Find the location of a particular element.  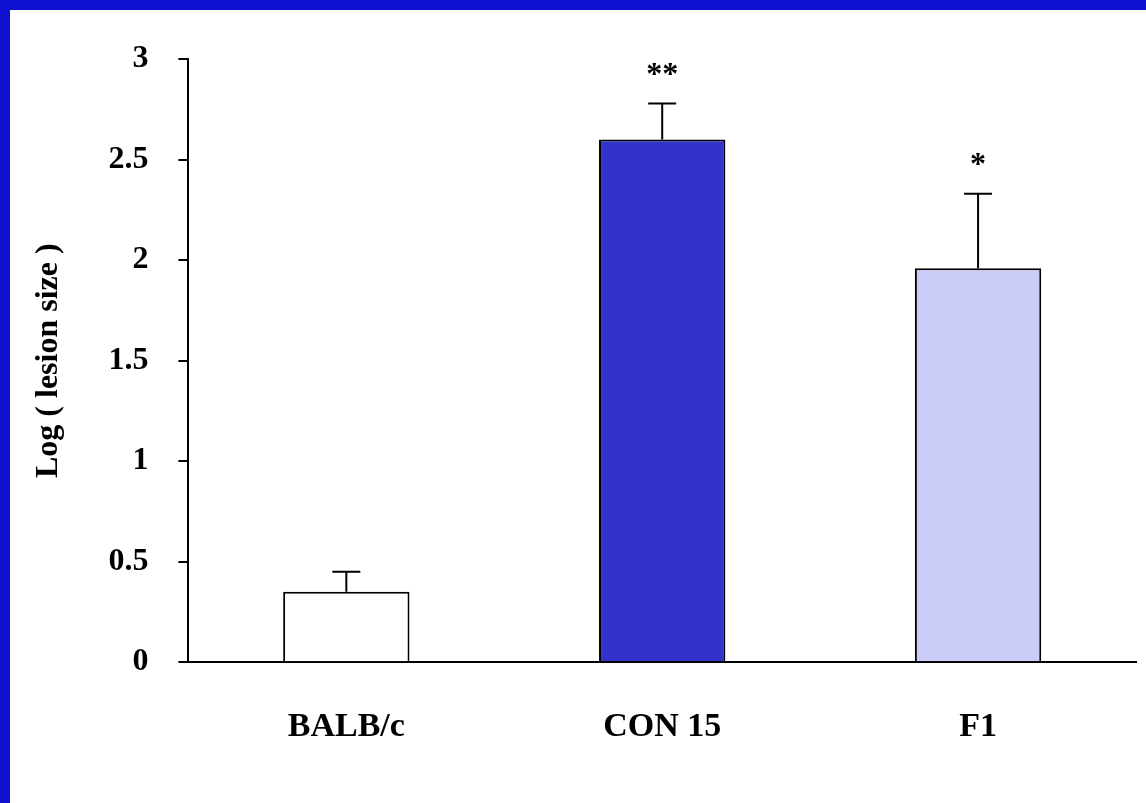

annotation: * is located at coordinates (978, 163).